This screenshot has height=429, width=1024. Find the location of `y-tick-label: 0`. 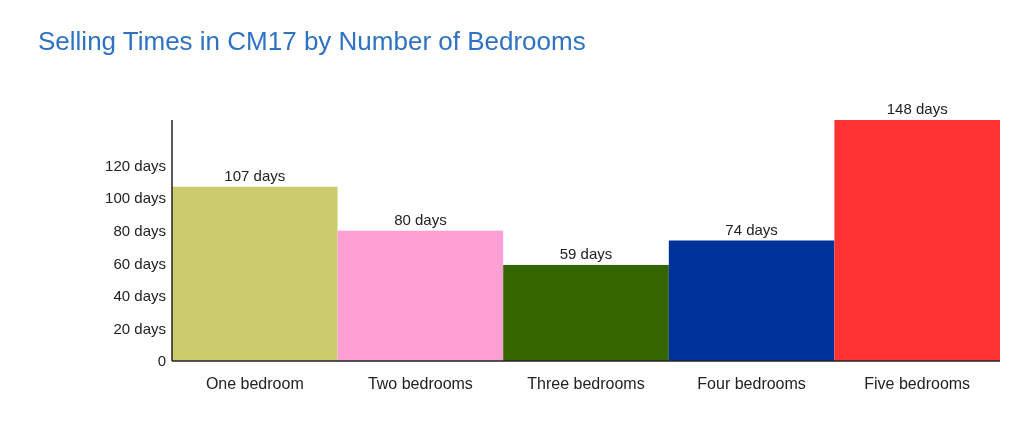

y-tick-label: 0 is located at coordinates (161, 361).